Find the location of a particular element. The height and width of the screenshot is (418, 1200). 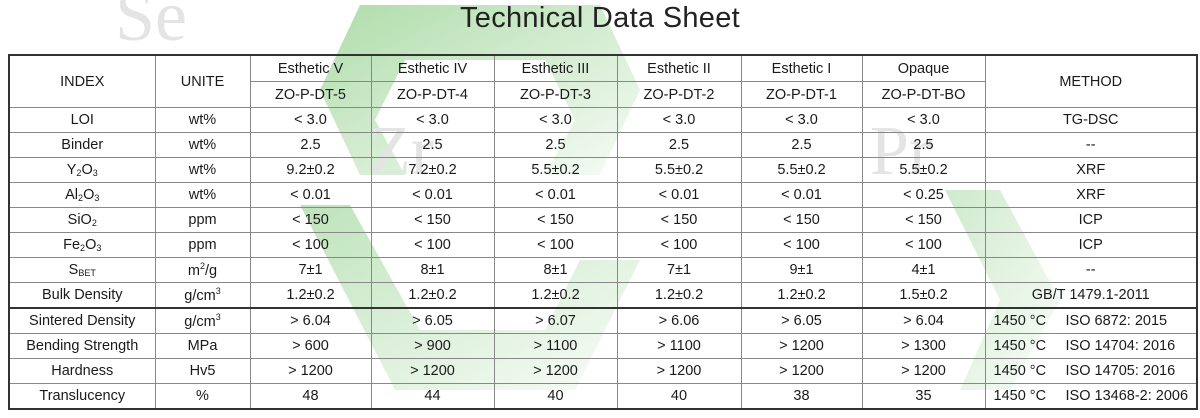

cell-text: Hardness is located at coordinates (82, 371).